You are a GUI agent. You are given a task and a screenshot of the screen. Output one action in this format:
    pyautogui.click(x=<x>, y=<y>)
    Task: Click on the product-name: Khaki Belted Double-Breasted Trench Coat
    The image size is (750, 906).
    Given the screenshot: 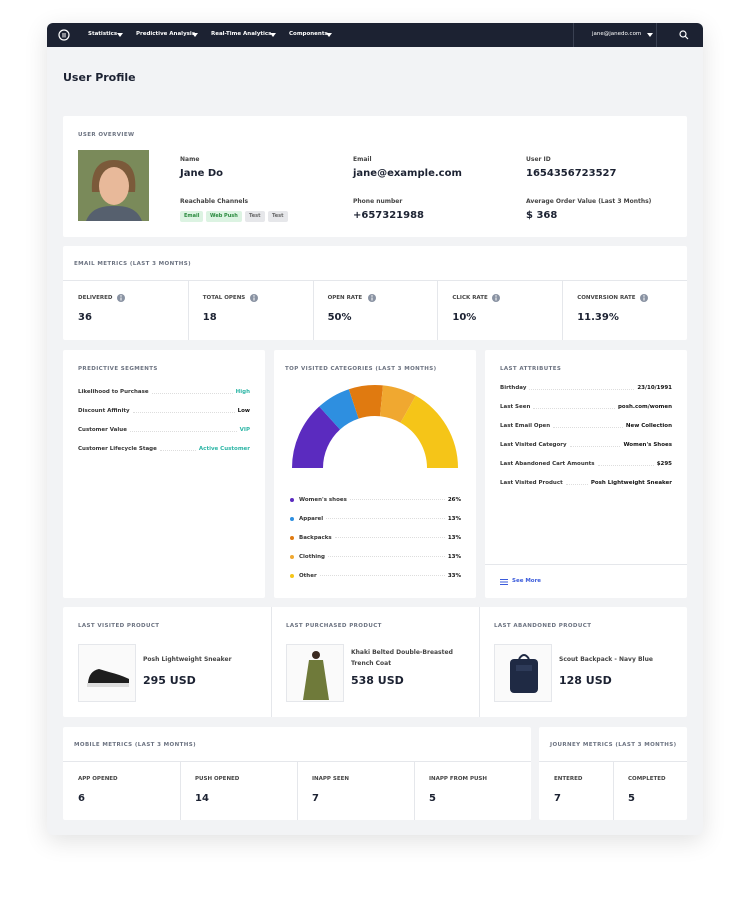 What is the action you would take?
    pyautogui.click(x=402, y=658)
    